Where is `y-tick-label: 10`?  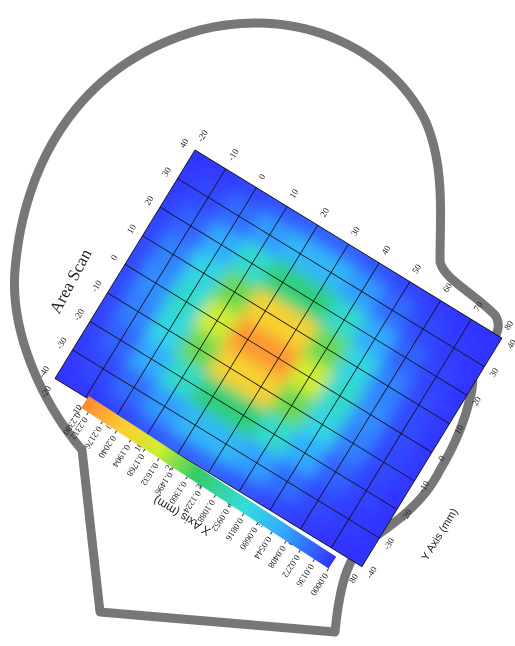
y-tick-label: 10 is located at coordinates (131, 228).